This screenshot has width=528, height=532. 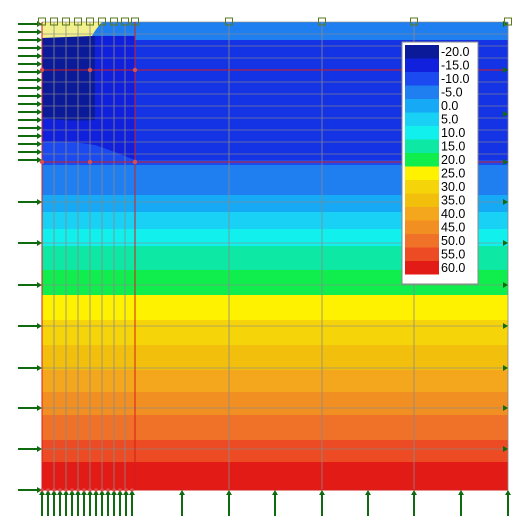 I want to click on legend-label: -10.0, so click(x=455, y=79).